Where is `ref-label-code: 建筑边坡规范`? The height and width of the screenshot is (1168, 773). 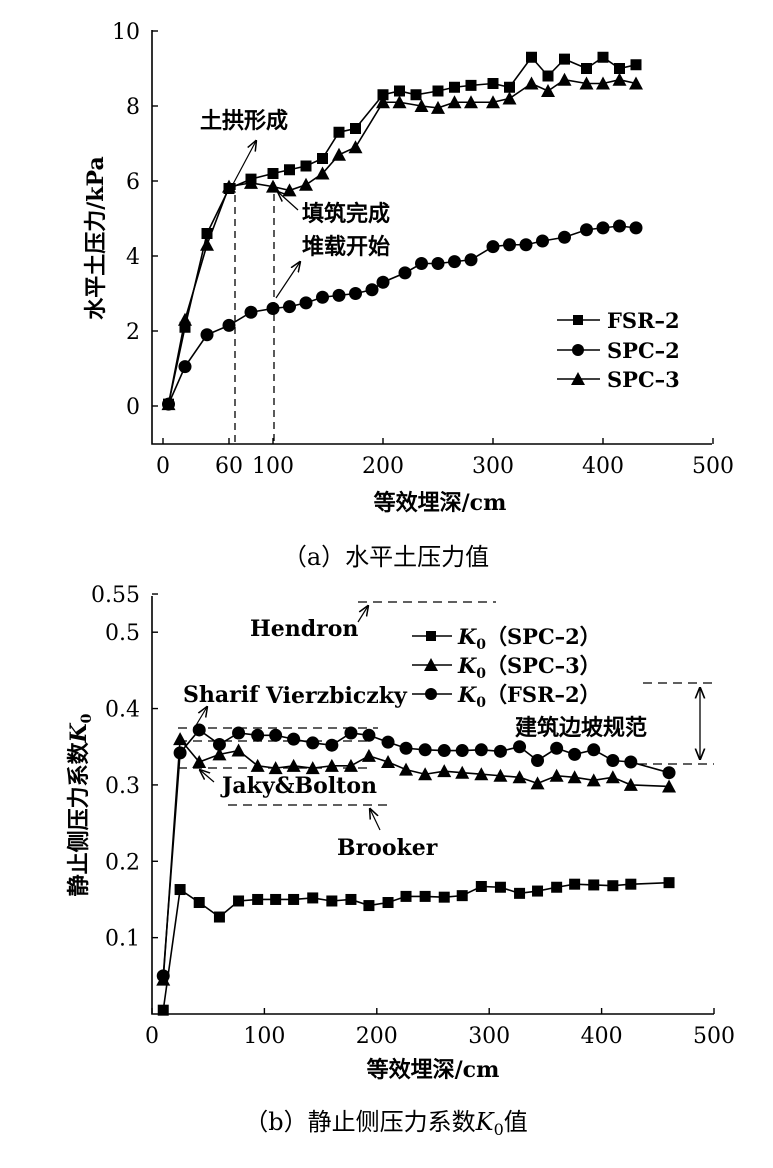
ref-label-code: 建筑边坡规范 is located at coordinates (581, 728).